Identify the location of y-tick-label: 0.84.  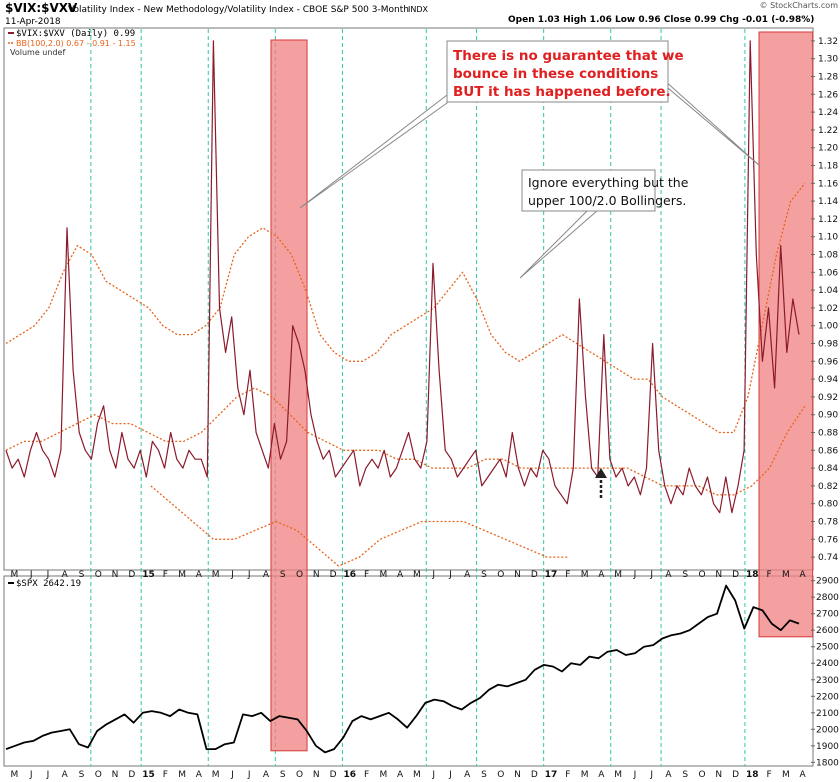
(828, 469).